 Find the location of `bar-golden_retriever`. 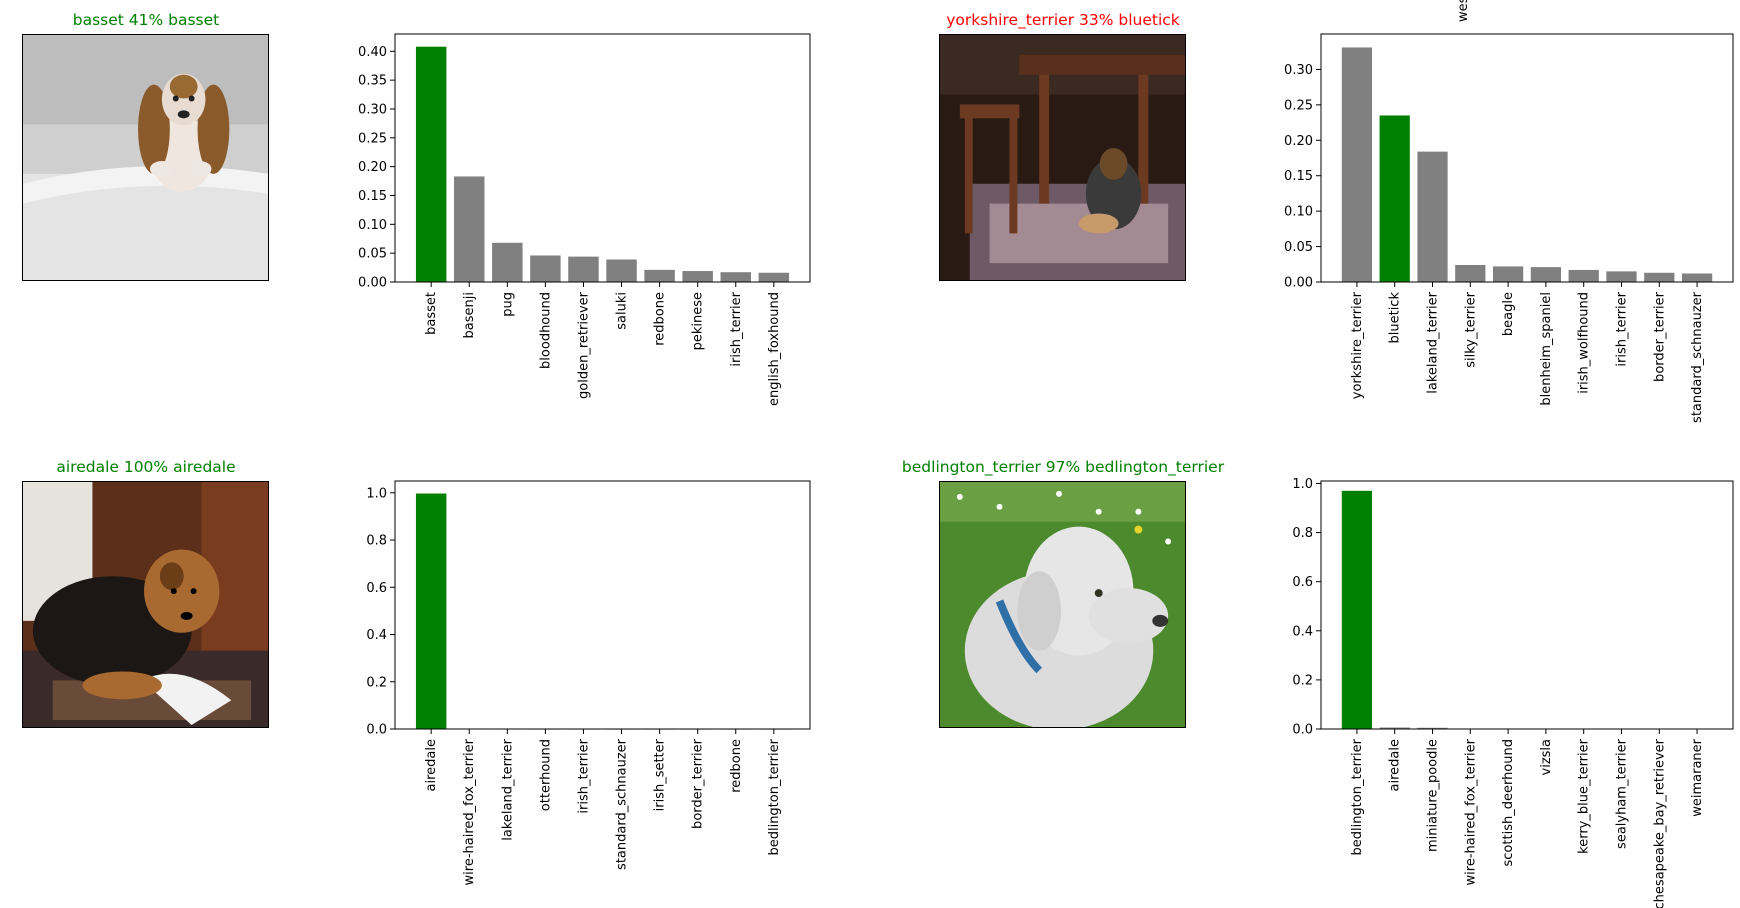

bar-golden_retriever is located at coordinates (583, 269).